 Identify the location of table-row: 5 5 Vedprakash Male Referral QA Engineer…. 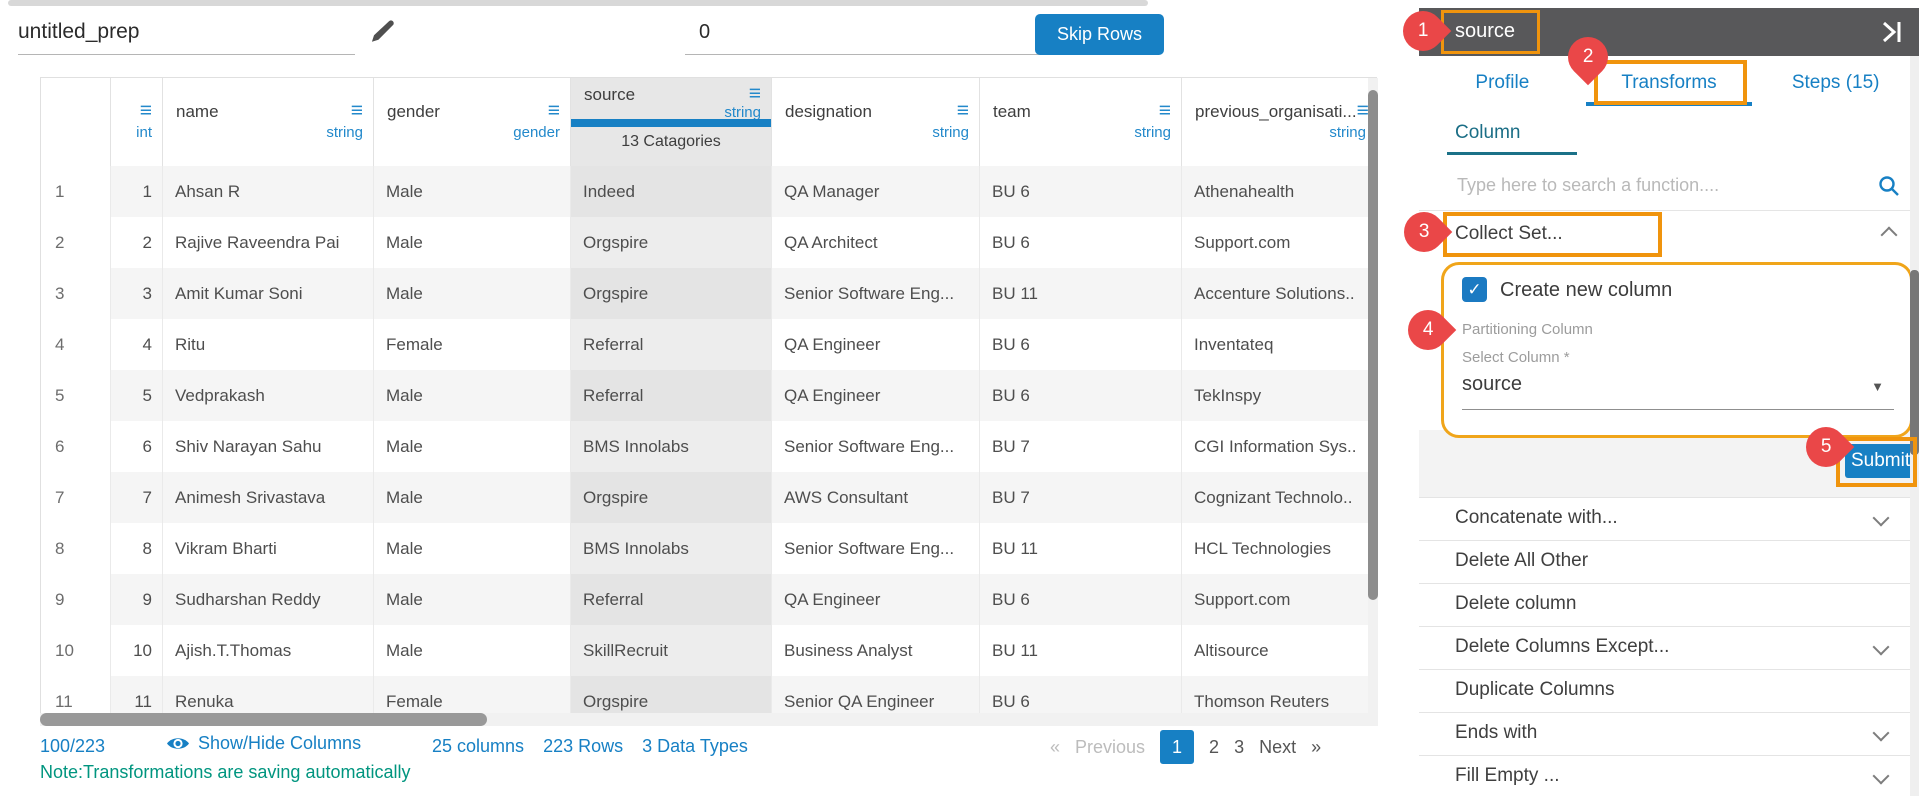
(708, 395).